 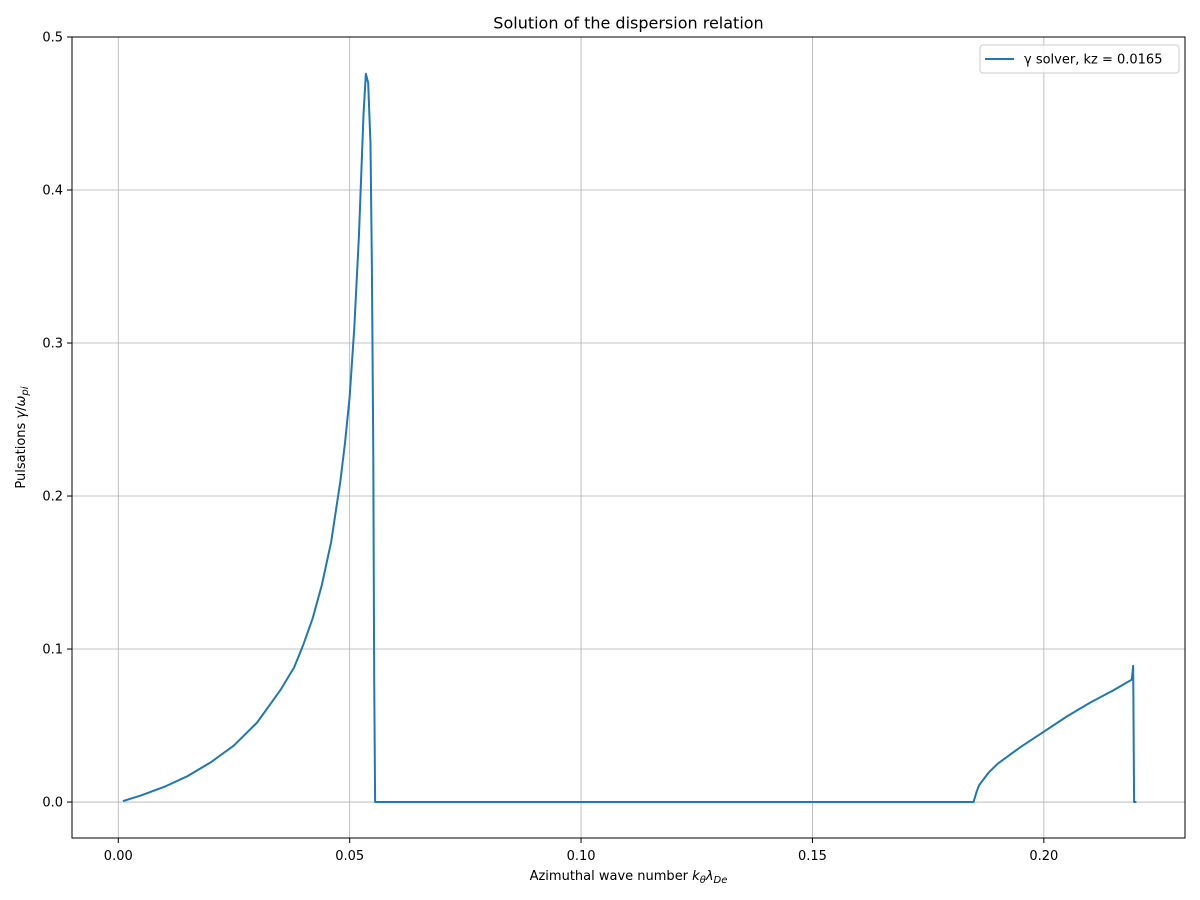 What do you see at coordinates (812, 856) in the screenshot?
I see `x-tick-label: 0.15` at bounding box center [812, 856].